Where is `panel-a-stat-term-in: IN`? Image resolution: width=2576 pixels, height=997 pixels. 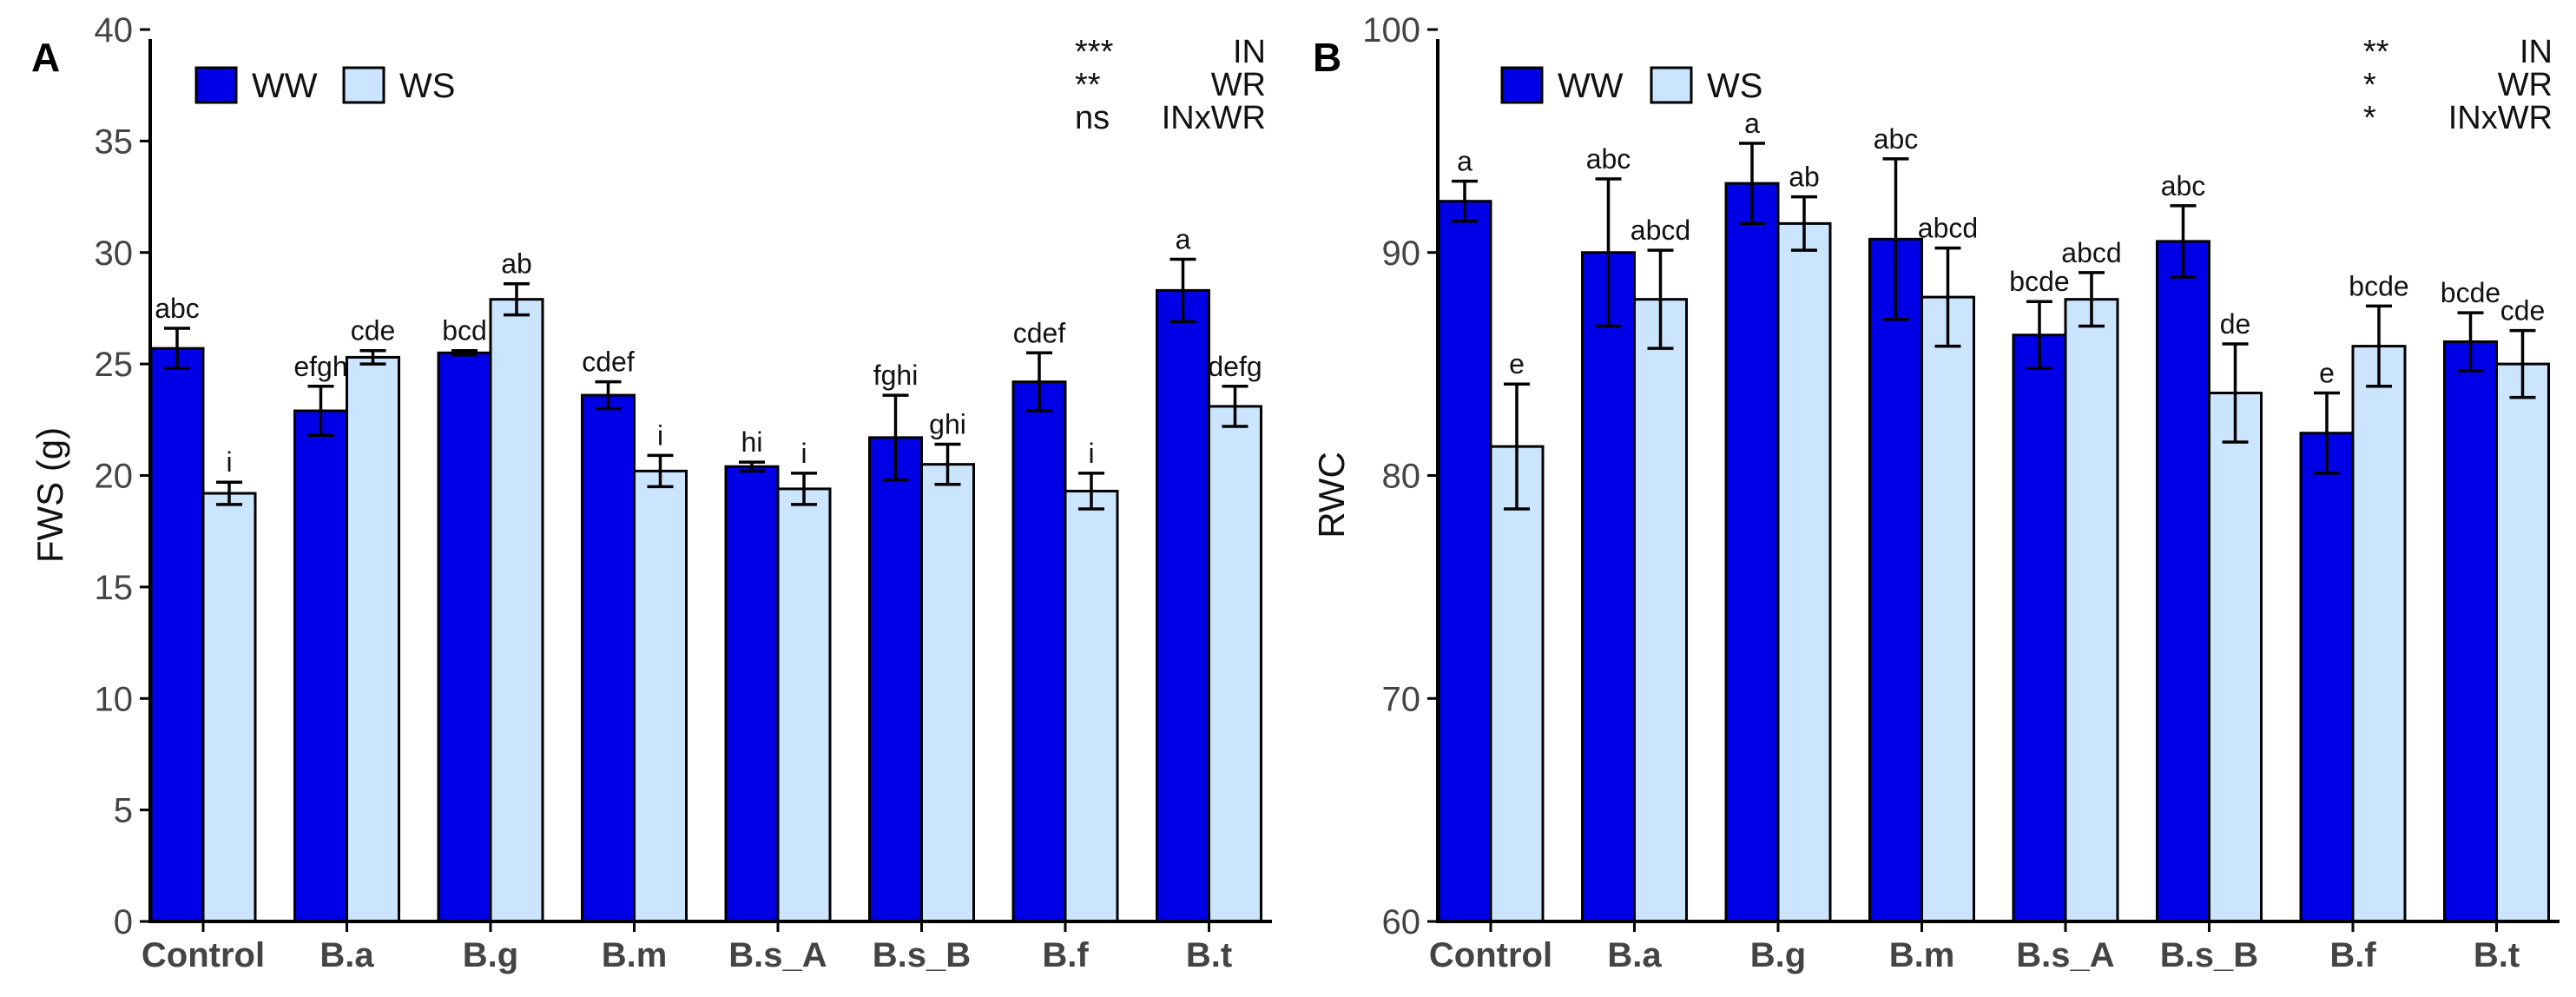
panel-a-stat-term-in: IN is located at coordinates (1249, 52).